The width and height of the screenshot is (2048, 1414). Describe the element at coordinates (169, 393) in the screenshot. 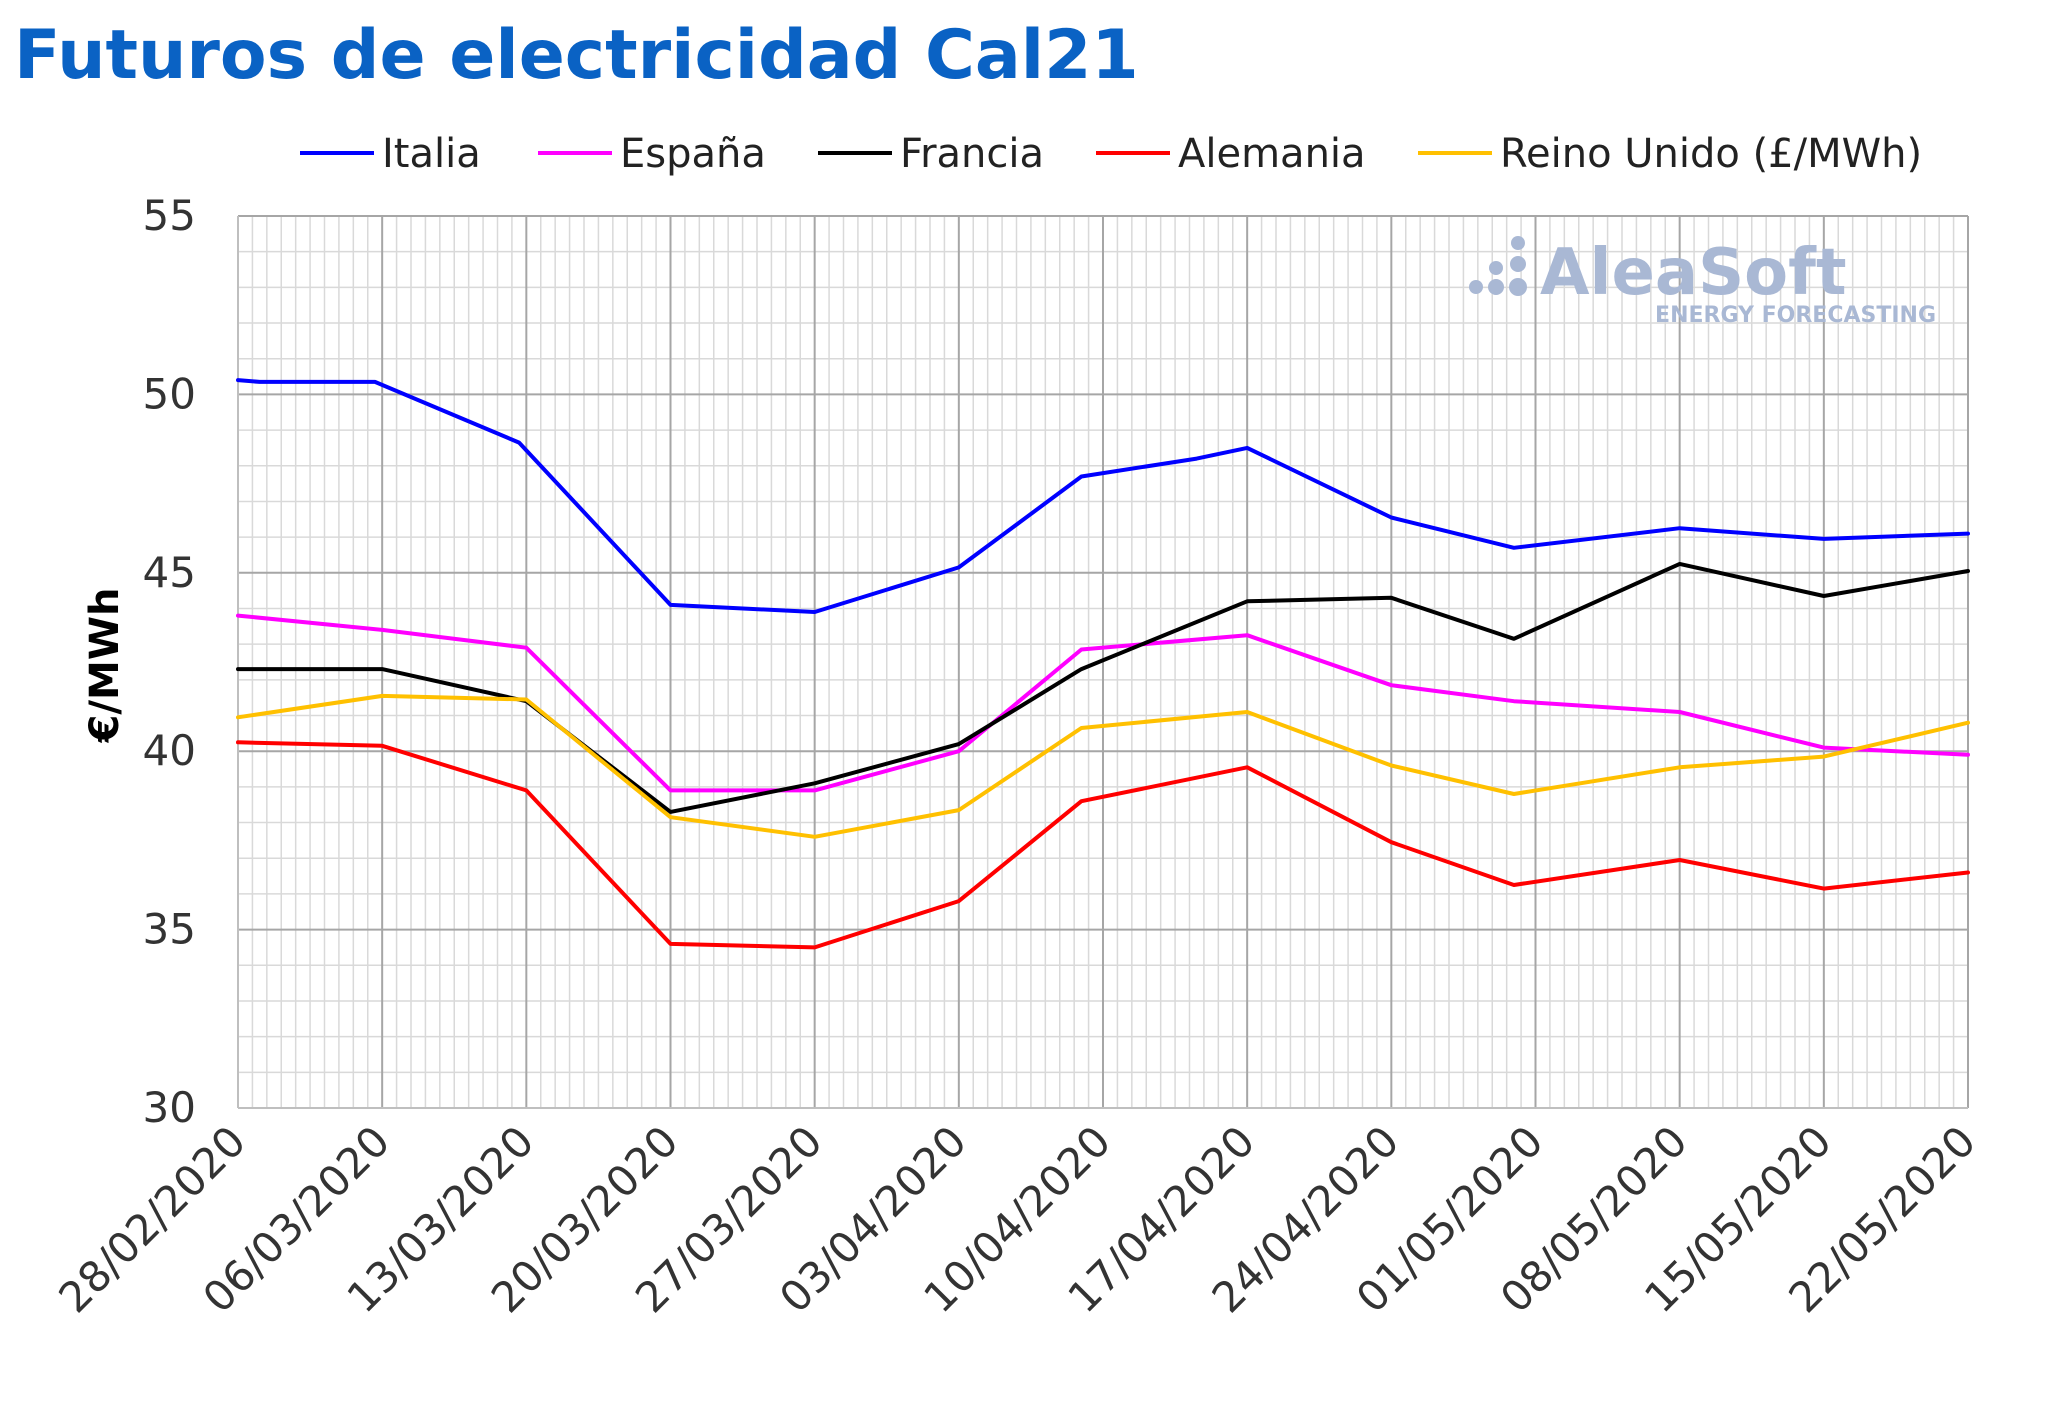

I see `y-tick-label: 50` at that location.